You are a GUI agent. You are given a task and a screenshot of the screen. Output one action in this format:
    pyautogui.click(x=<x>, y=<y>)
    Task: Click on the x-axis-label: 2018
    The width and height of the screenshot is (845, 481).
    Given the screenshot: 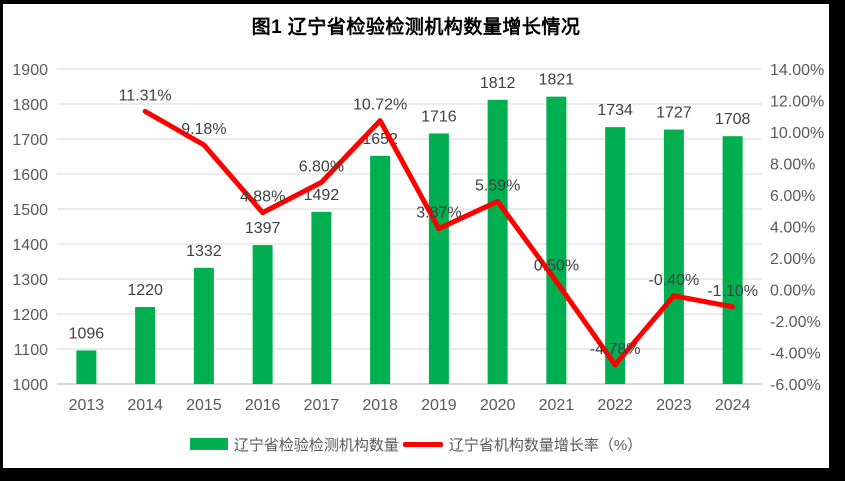 What is the action you would take?
    pyautogui.click(x=380, y=405)
    